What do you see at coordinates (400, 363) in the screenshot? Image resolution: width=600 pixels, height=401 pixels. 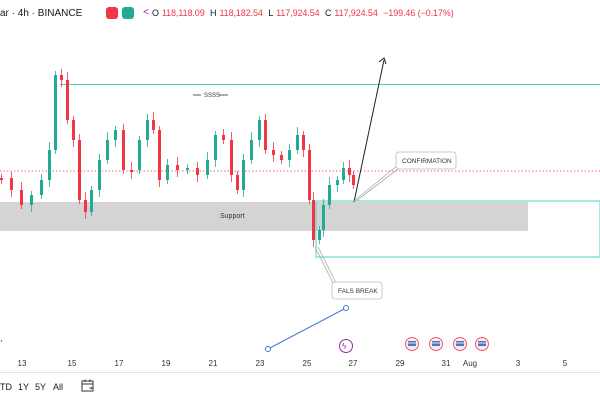 I see `time-label: 29` at bounding box center [400, 363].